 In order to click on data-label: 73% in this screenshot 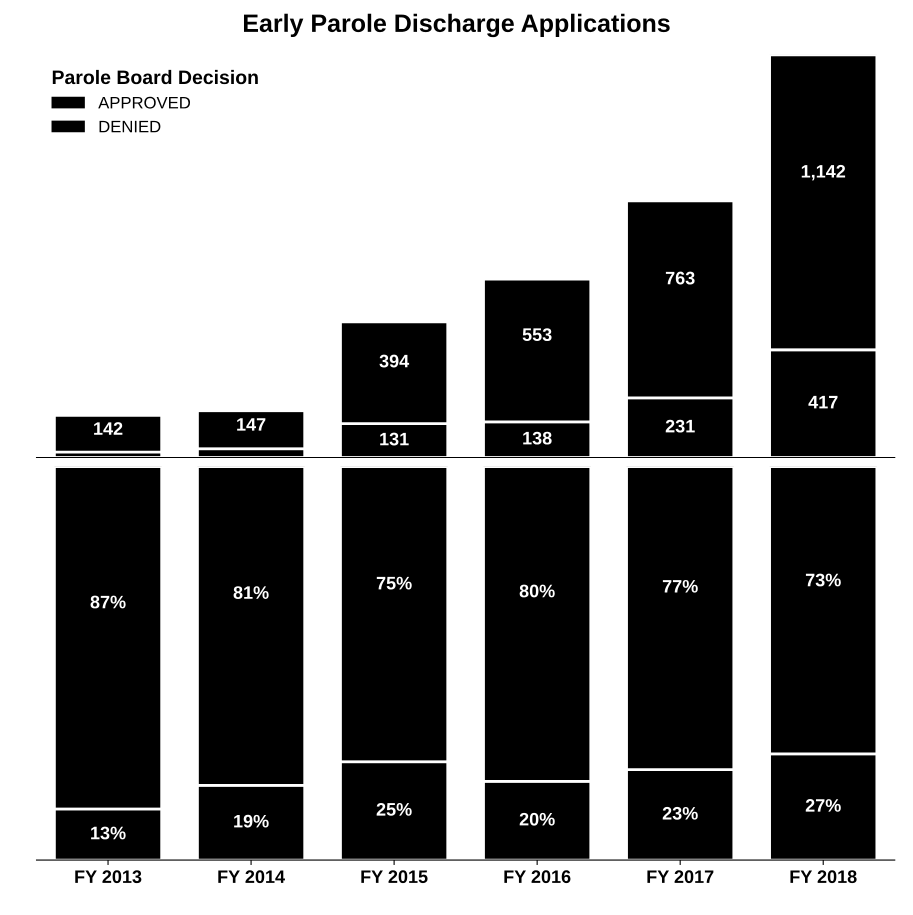, I will do `click(823, 580)`.